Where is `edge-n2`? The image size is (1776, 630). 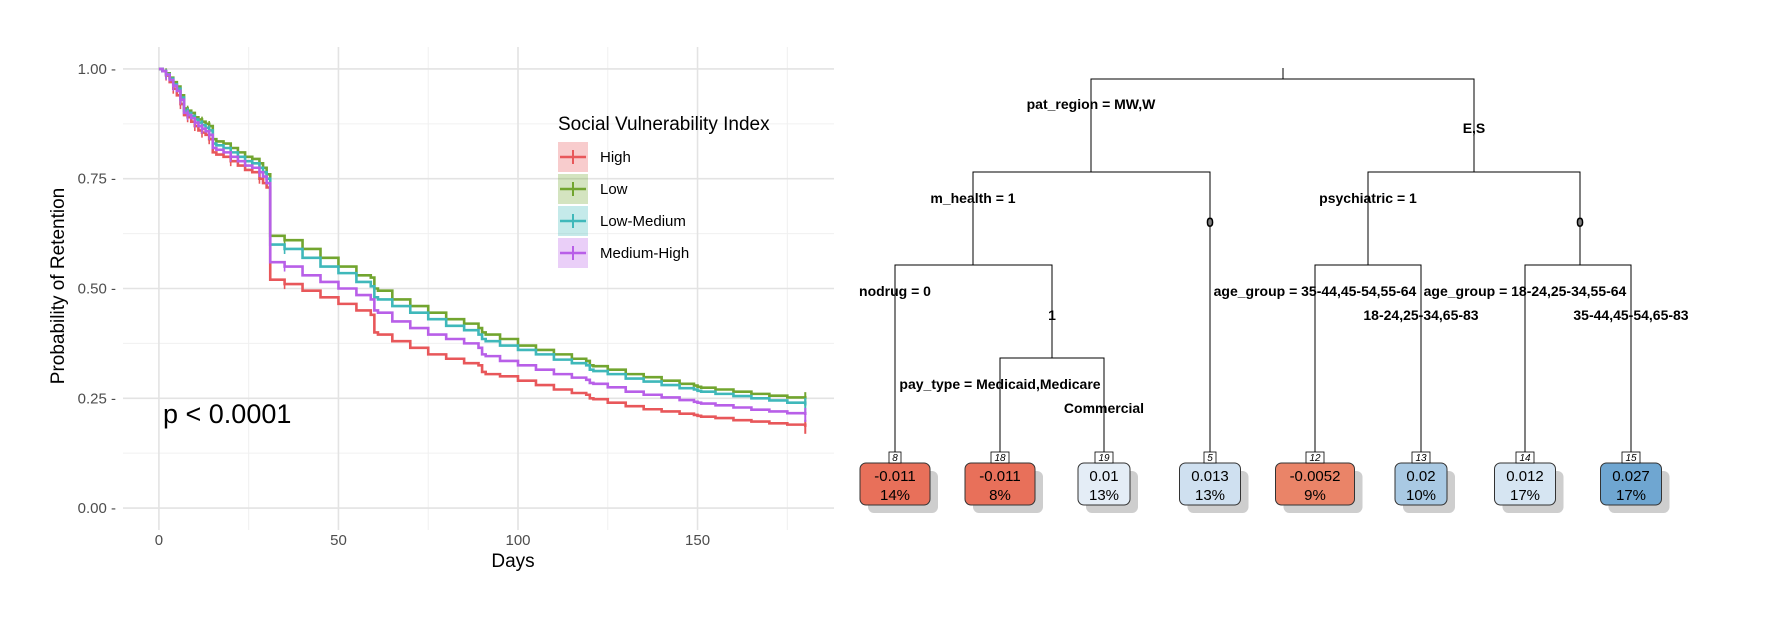 edge-n2 is located at coordinates (1091, 315).